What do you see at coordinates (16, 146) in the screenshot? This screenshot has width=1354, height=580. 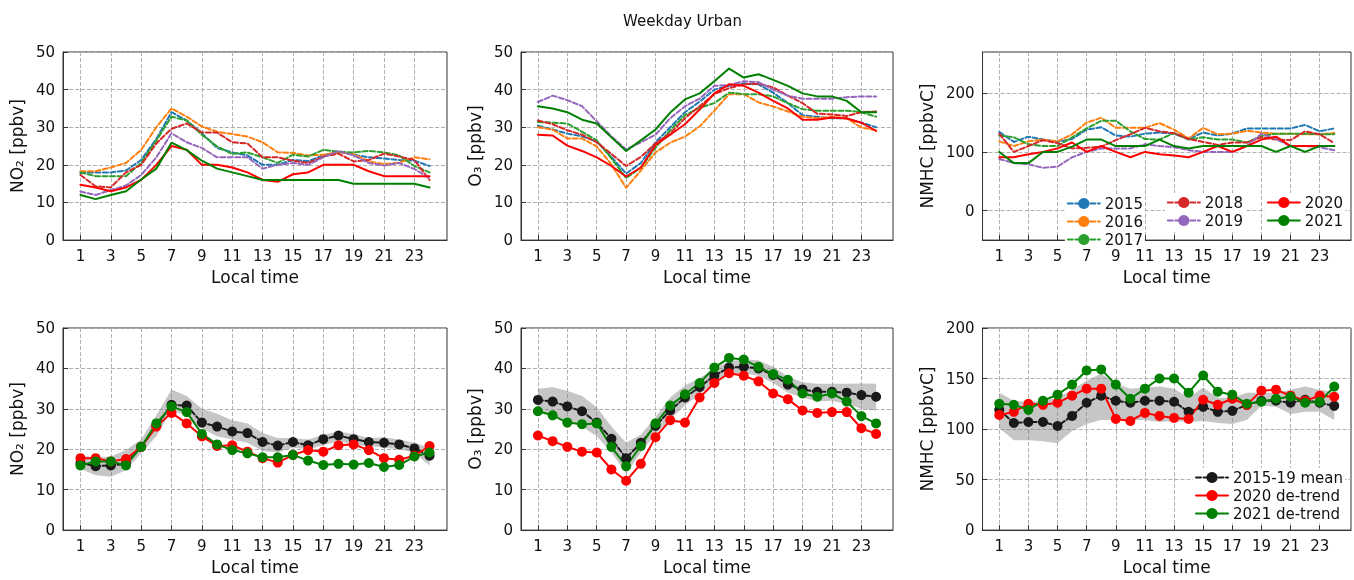 I see `y-axis-title: NO₂ [ppbv]` at bounding box center [16, 146].